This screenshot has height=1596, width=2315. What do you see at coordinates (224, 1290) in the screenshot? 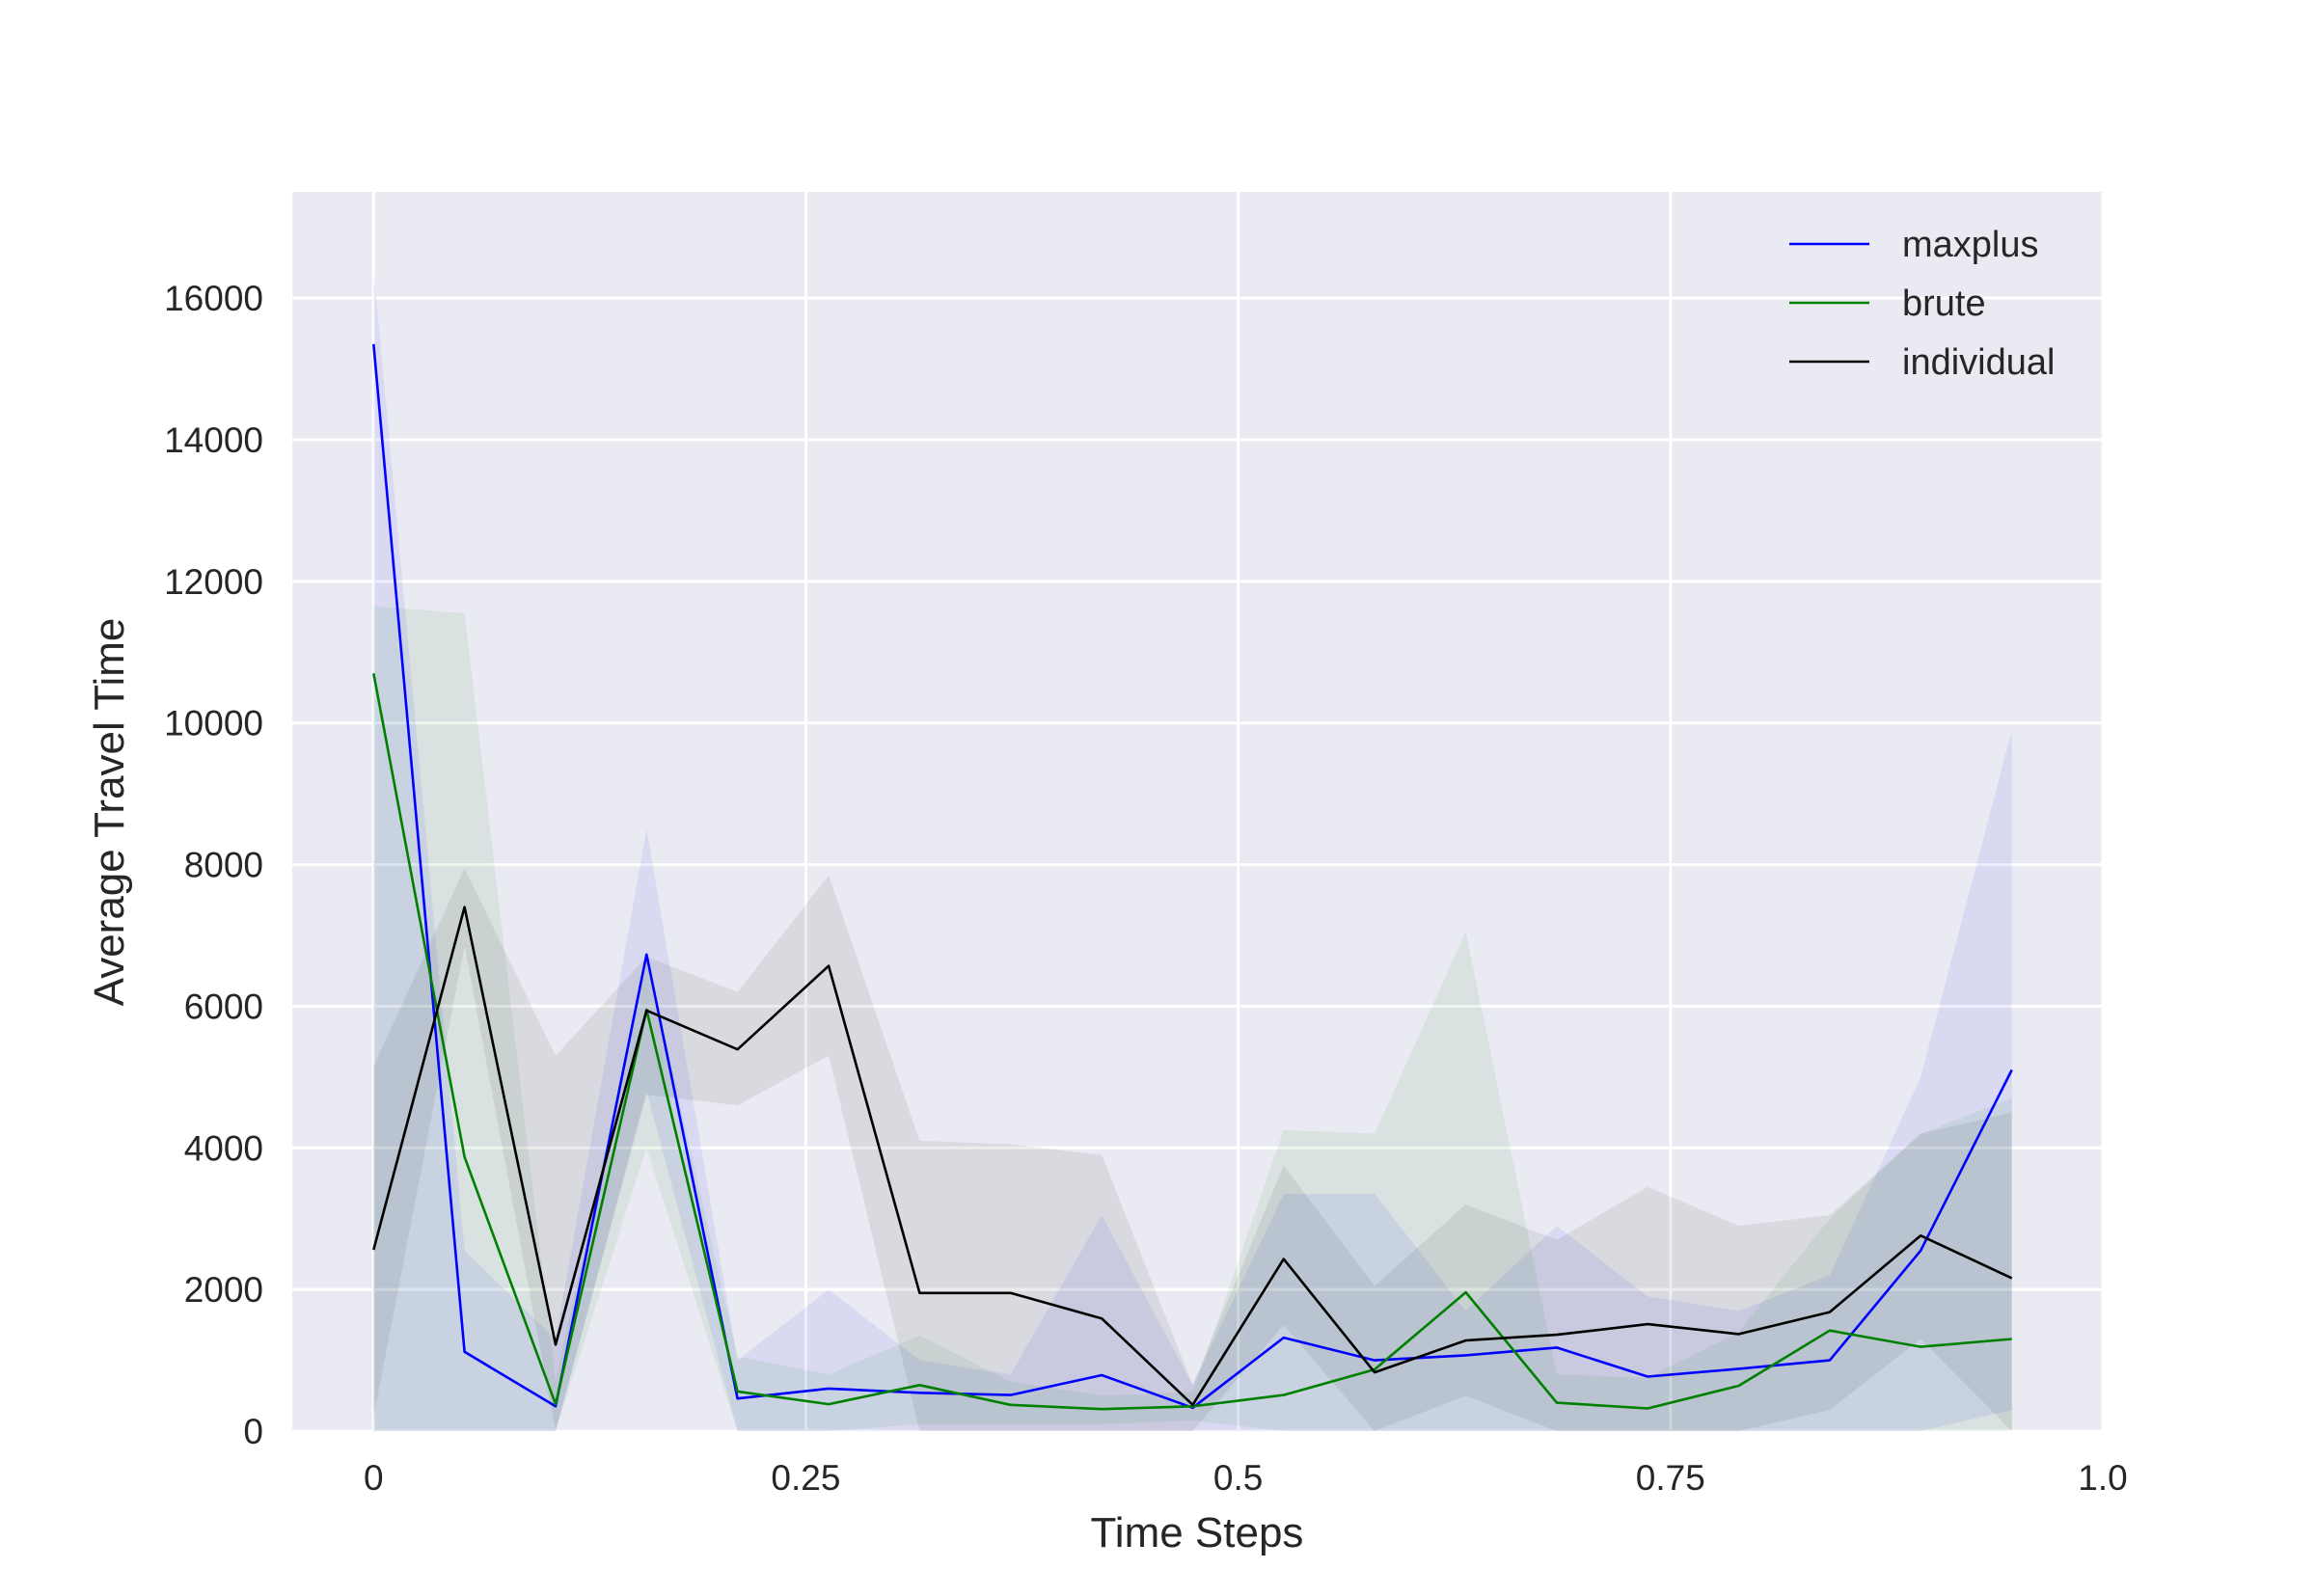
I see `y-tick-label: 2000` at bounding box center [224, 1290].